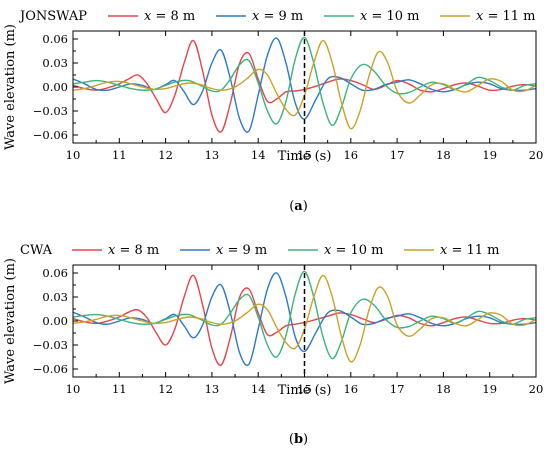 The width and height of the screenshot is (550, 462). What do you see at coordinates (52, 16) in the screenshot?
I see `panel-label: JONSWAP` at bounding box center [52, 16].